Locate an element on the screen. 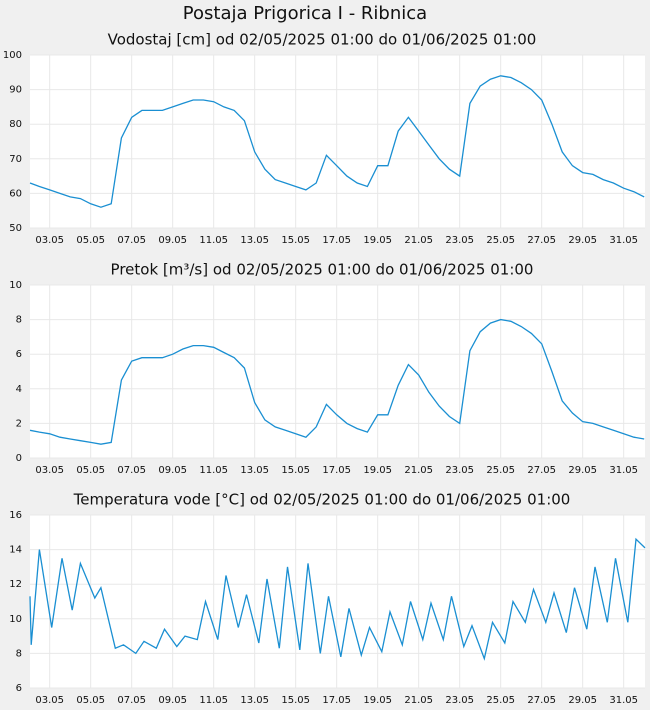 The width and height of the screenshot is (650, 710). y-tick-label: 100 is located at coordinates (12, 55).